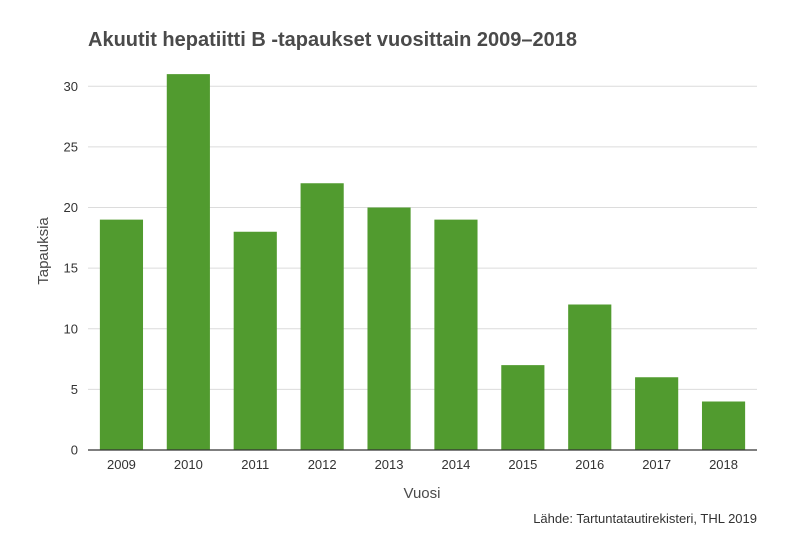 Image resolution: width=785 pixels, height=550 pixels. Describe the element at coordinates (188, 464) in the screenshot. I see `x-tick-label: 2010` at that location.